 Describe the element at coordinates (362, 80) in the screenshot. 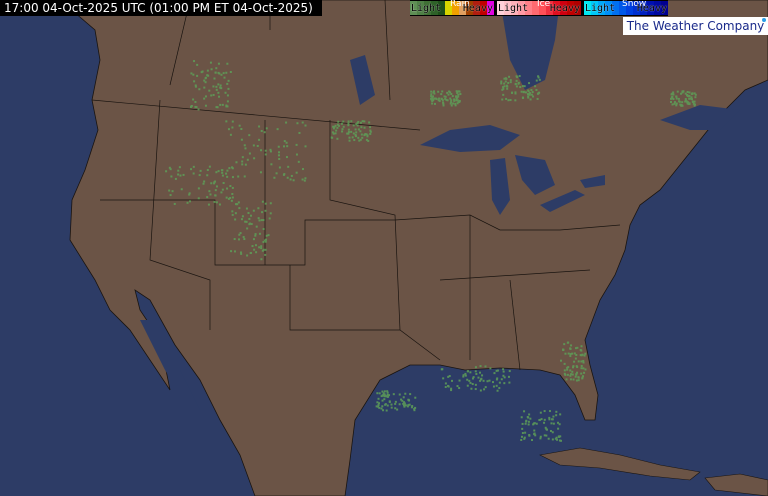

I see `lake-winnipeg` at that location.